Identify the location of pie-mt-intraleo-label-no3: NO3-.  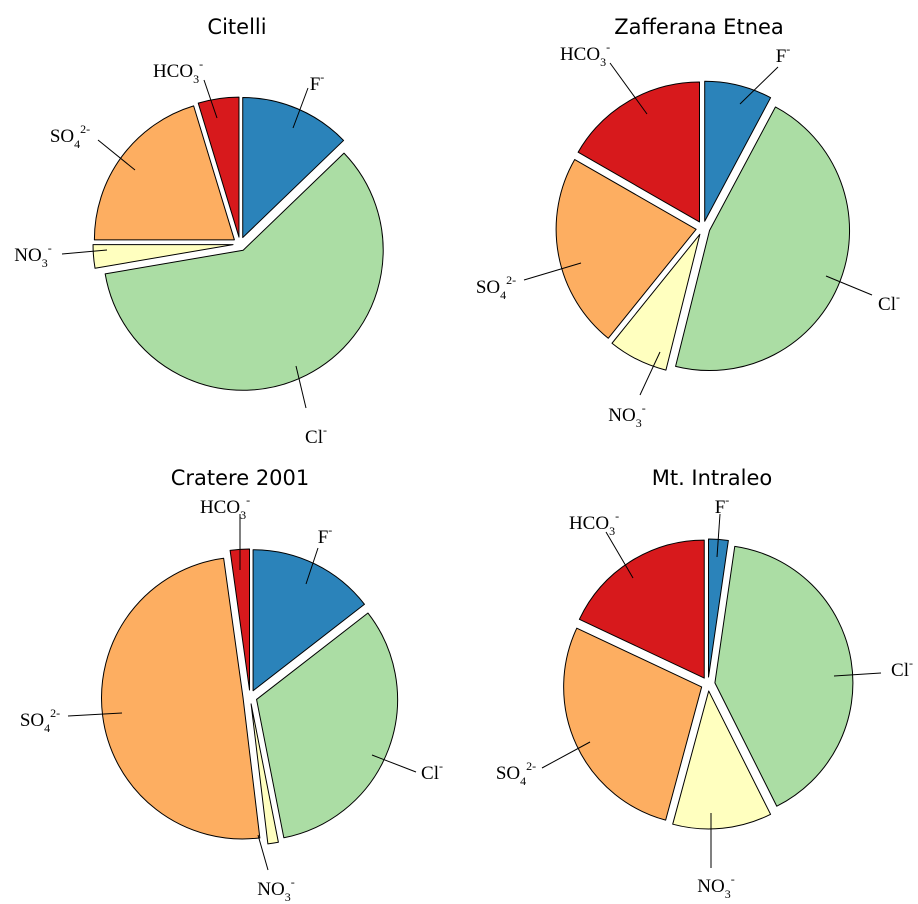
(715, 886).